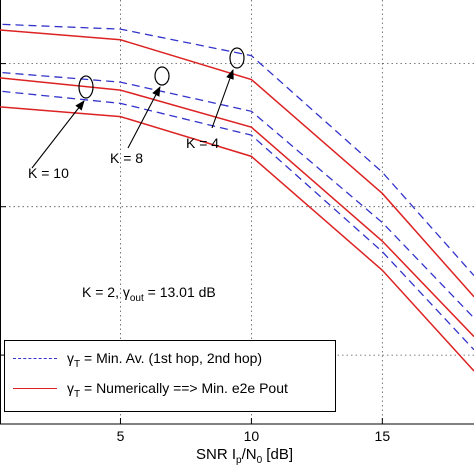 The width and height of the screenshot is (474, 474). I want to click on annotation-label: K = 8, so click(126, 158).